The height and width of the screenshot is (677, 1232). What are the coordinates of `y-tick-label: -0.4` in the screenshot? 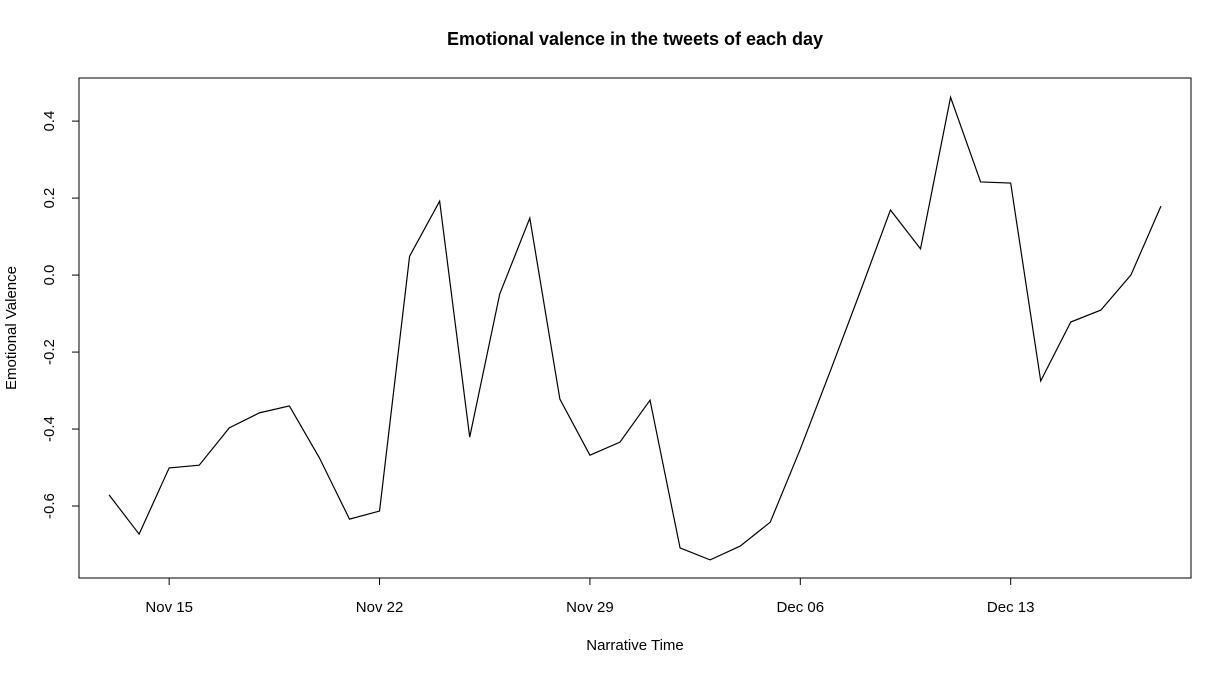 It's located at (49, 429).